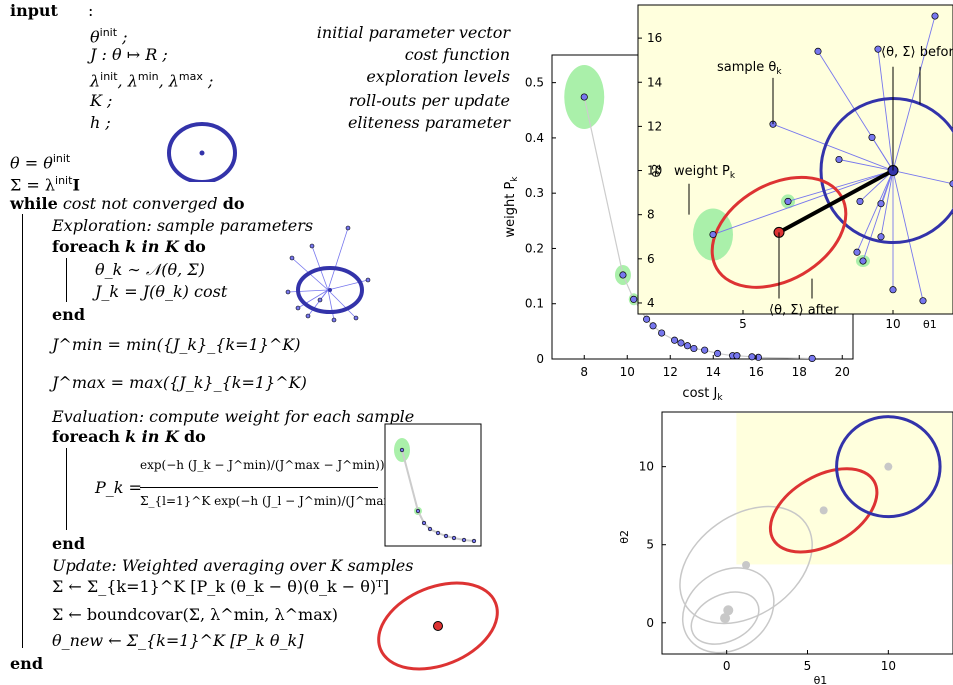 Image resolution: width=953 pixels, height=685 pixels. Describe the element at coordinates (152, 80) in the screenshot. I see `input-lambdas: λinit, λmin, λmax ;` at that location.